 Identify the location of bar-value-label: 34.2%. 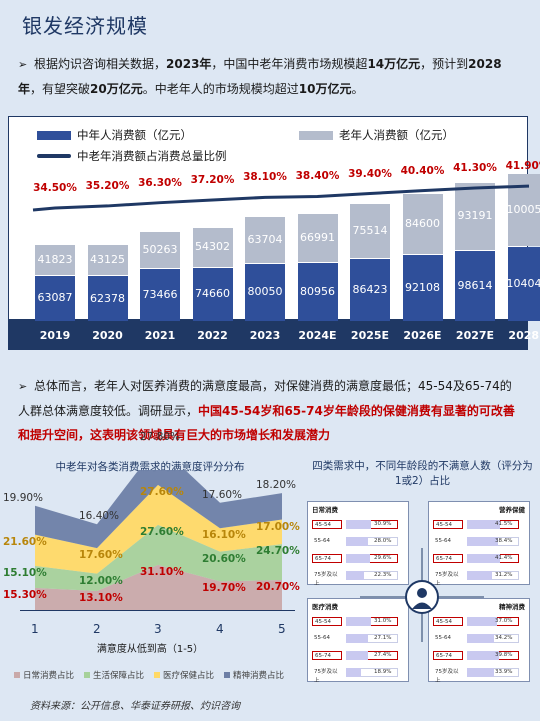
(504, 638).